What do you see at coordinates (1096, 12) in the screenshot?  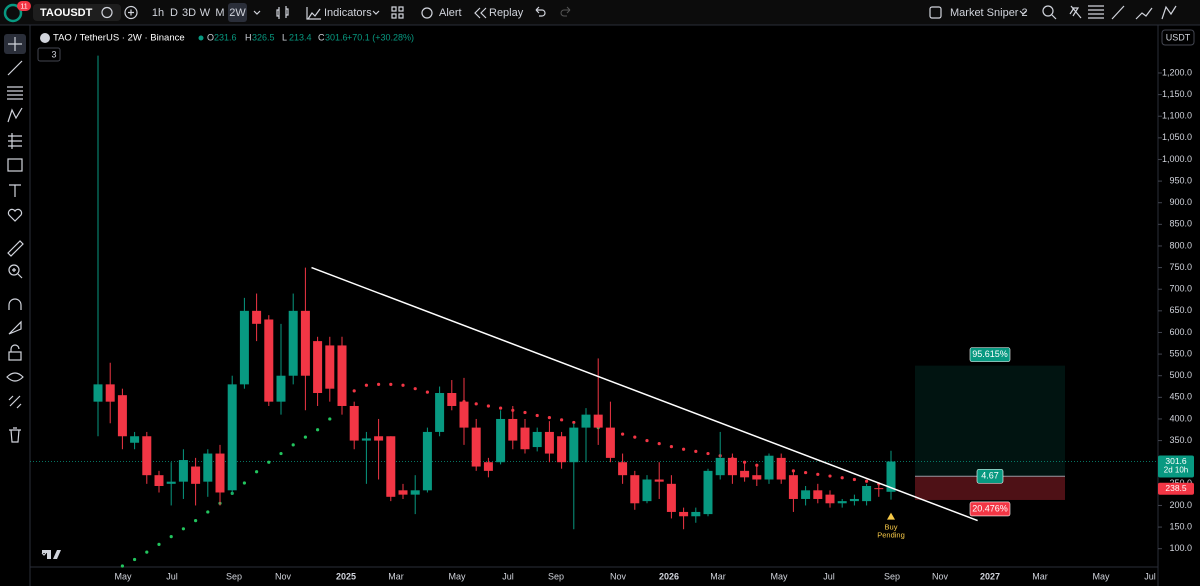 I see `fib-icon` at bounding box center [1096, 12].